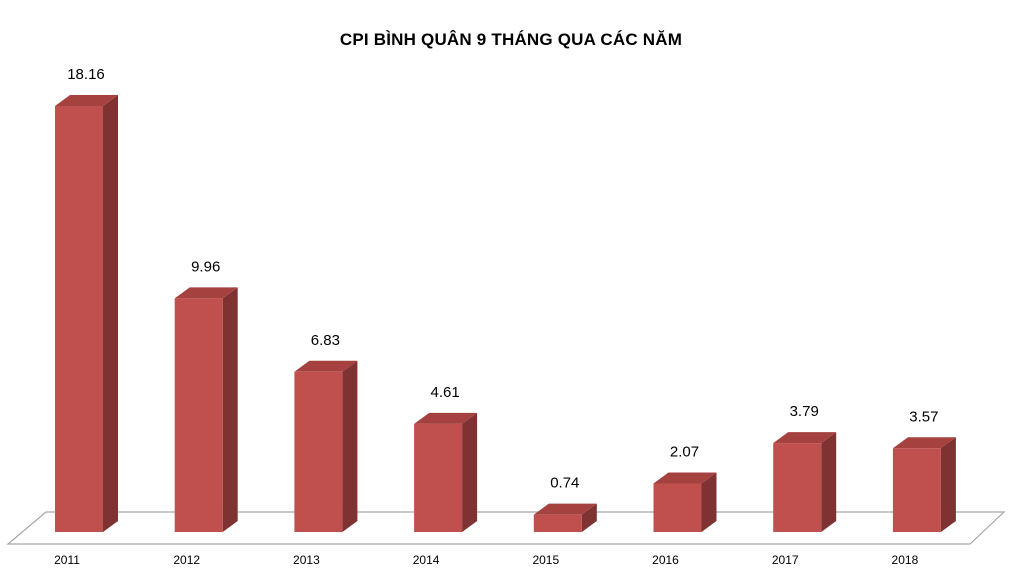  What do you see at coordinates (86, 74) in the screenshot?
I see `data-label-2011: 18.16` at bounding box center [86, 74].